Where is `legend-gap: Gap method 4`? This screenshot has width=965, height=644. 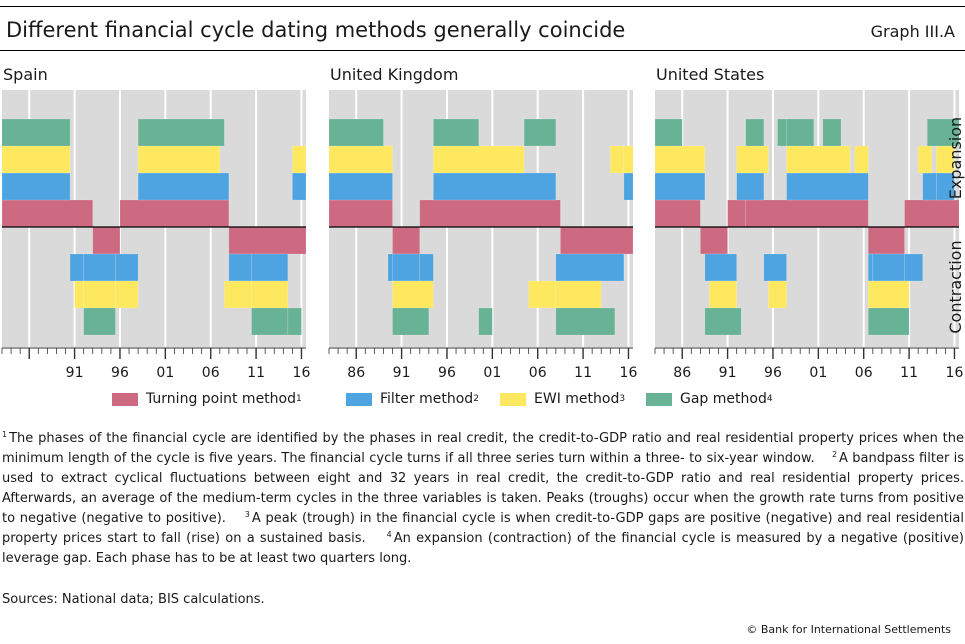
legend-gap: Gap method 4 is located at coordinates (709, 399).